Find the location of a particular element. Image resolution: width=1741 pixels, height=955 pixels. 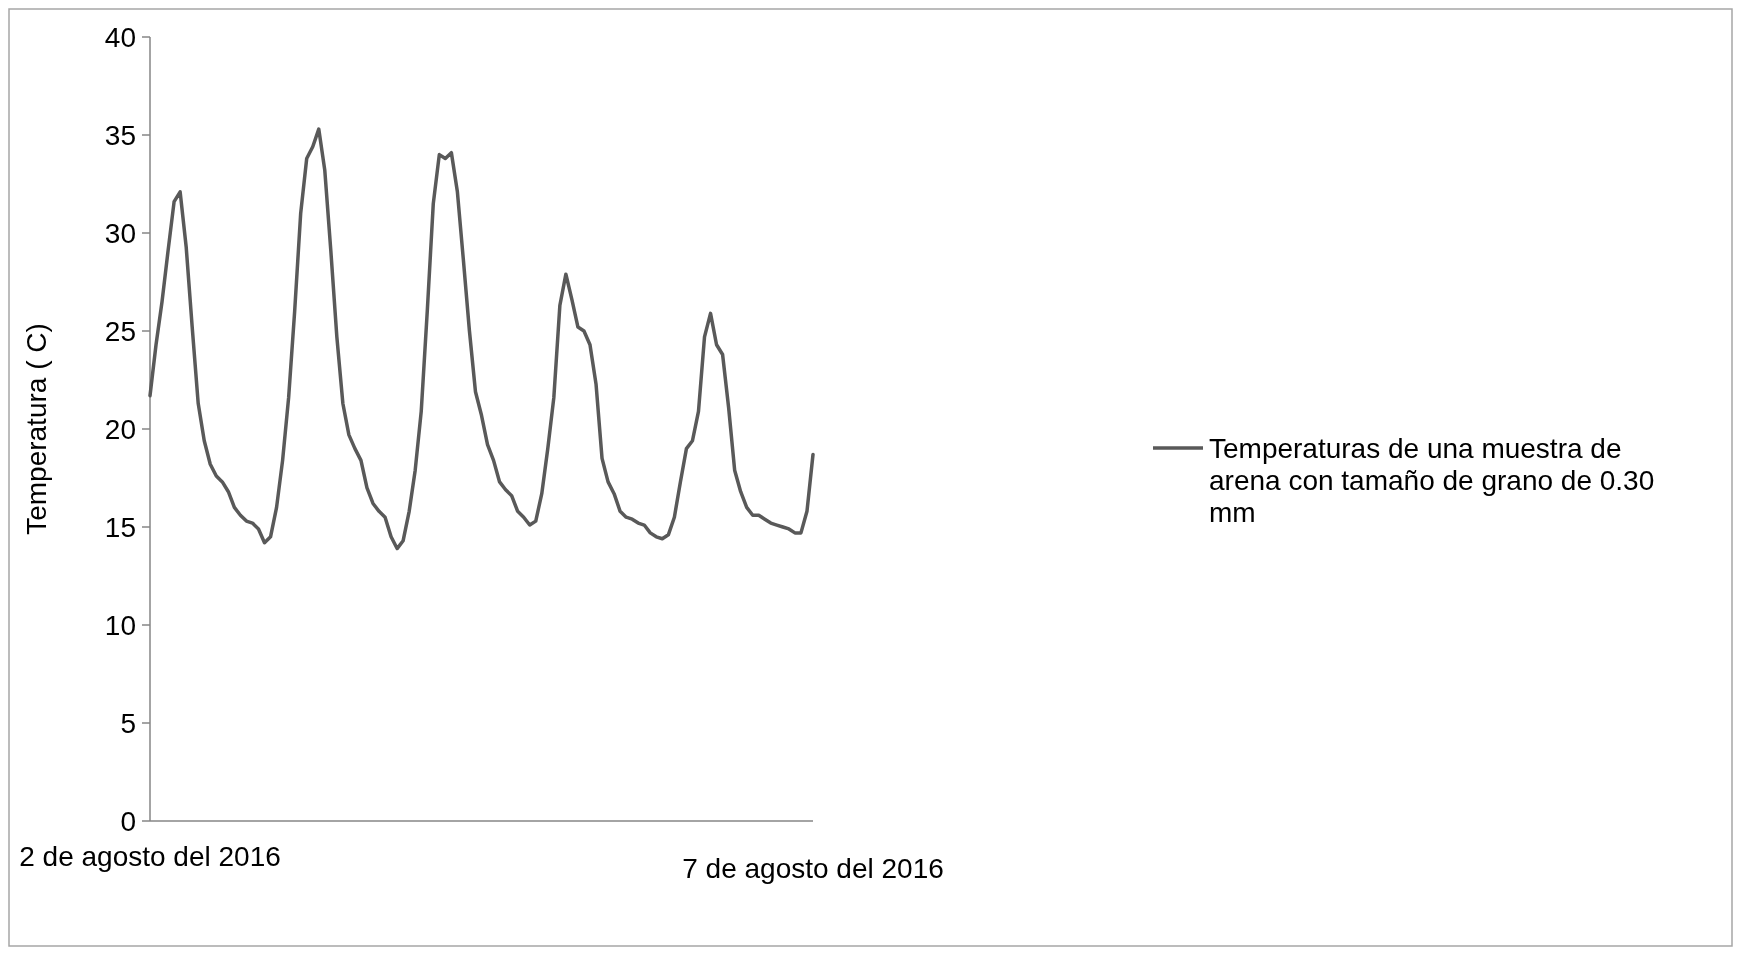

y-tick-label: 10 is located at coordinates (120, 625).